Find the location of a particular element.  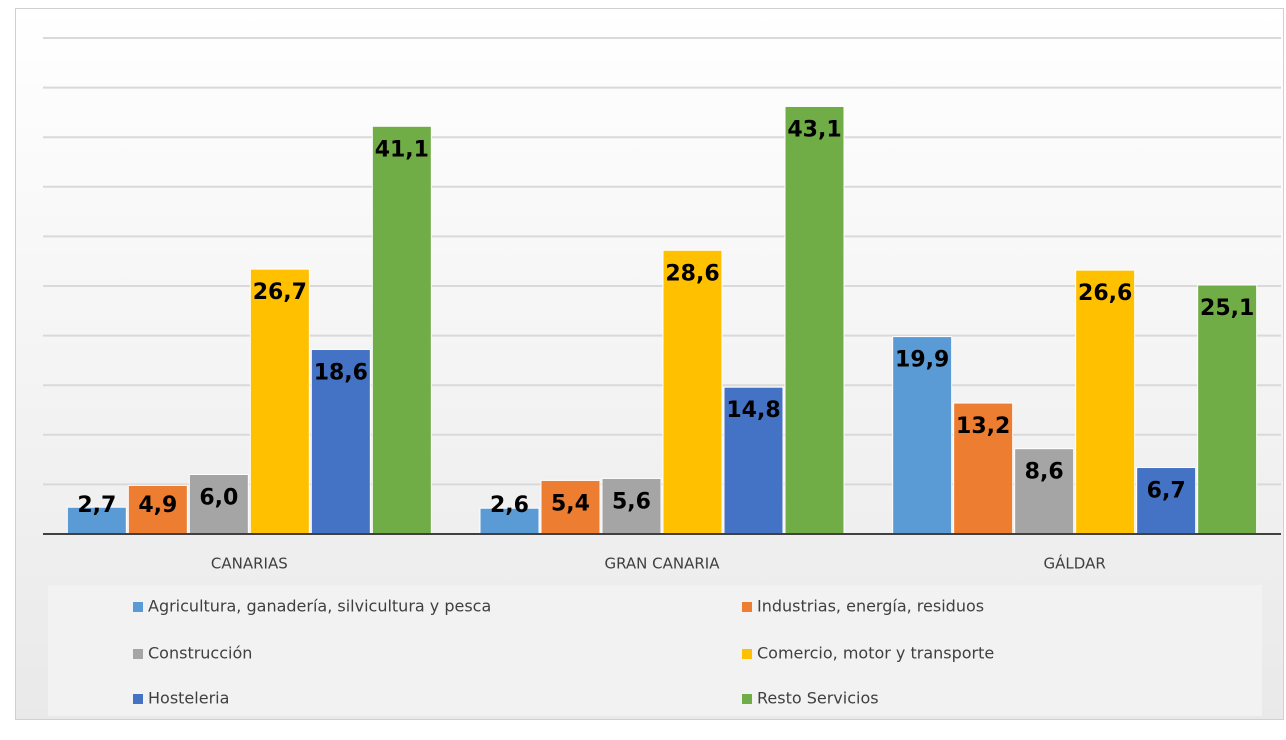

data-label: 26,6 is located at coordinates (1105, 293).